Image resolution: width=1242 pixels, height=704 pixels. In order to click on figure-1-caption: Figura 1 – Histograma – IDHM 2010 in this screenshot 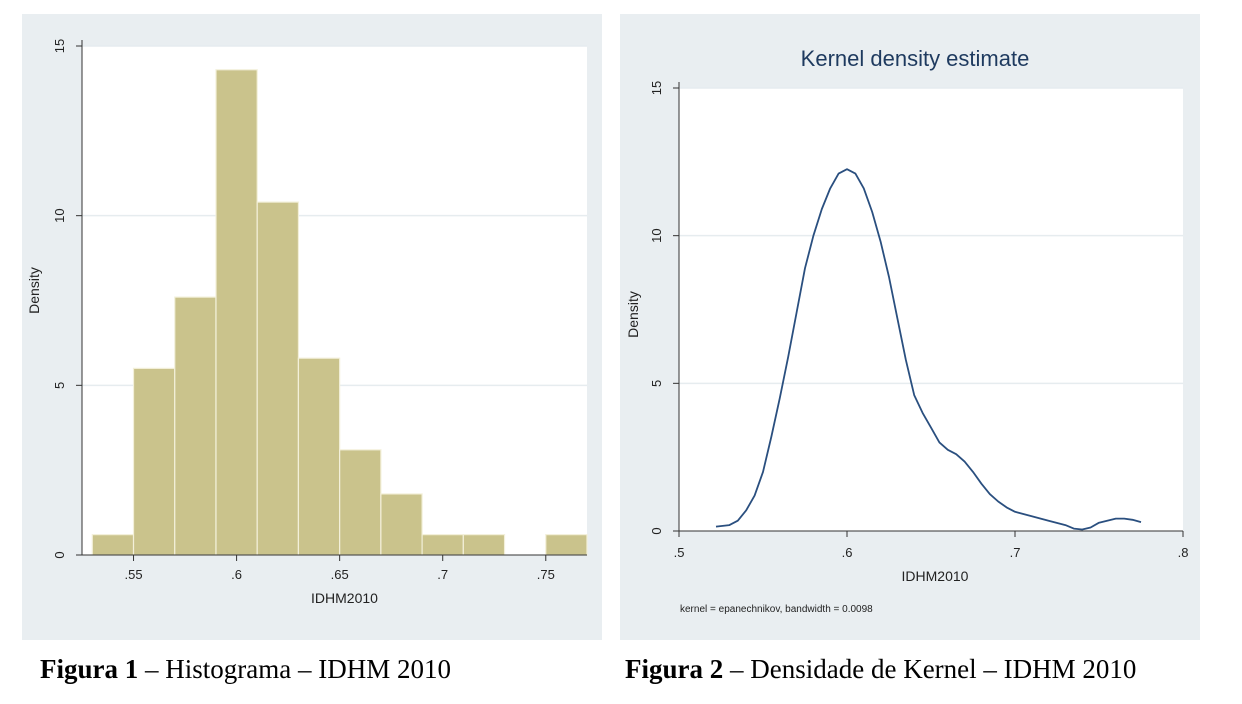, I will do `click(245, 669)`.